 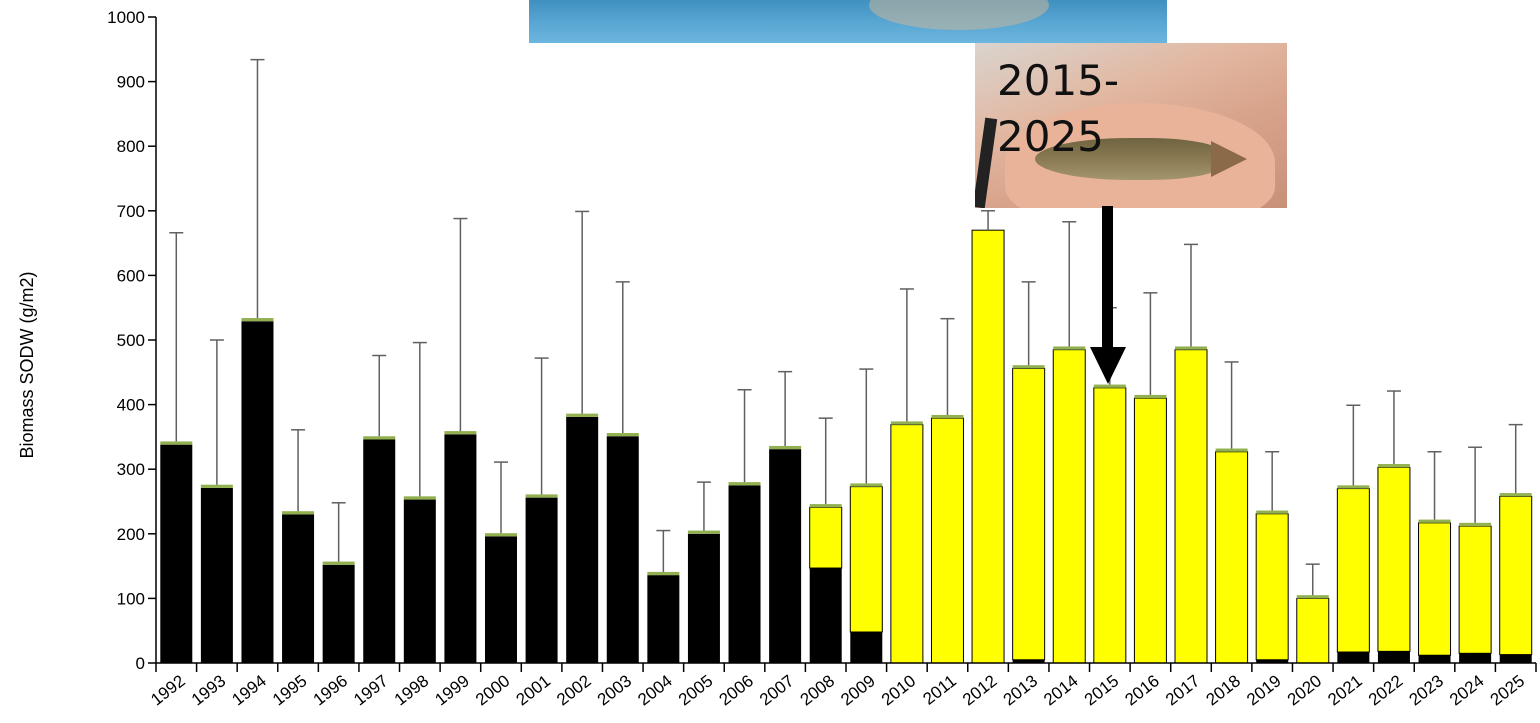 What do you see at coordinates (1107, 277) in the screenshot?
I see `arrow-shaft` at bounding box center [1107, 277].